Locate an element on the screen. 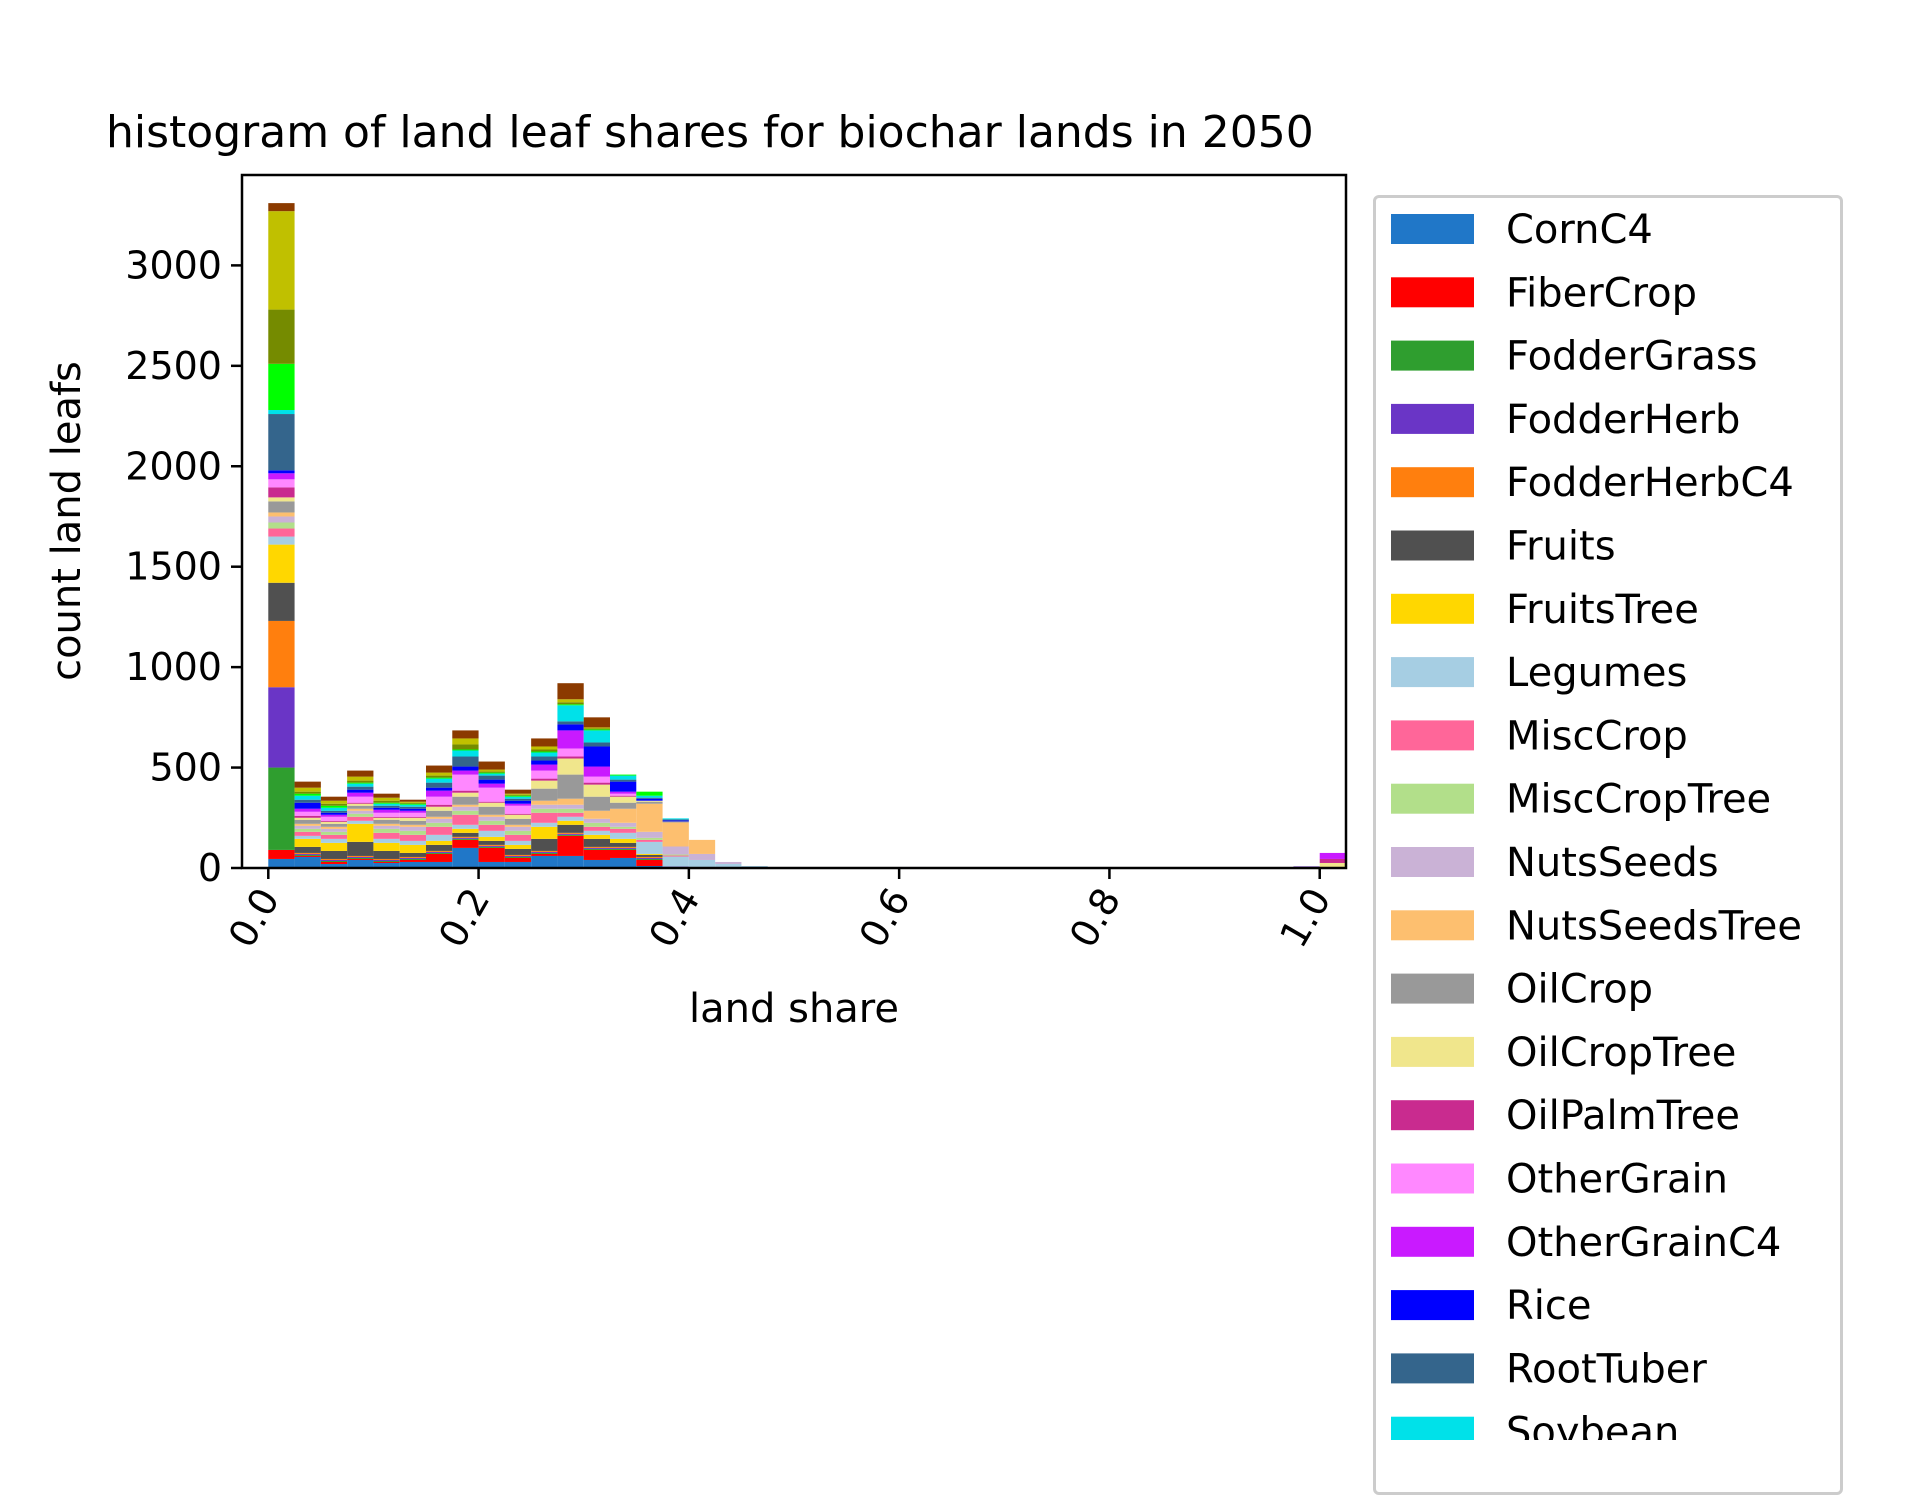 Image resolution: width=1920 pixels, height=1495 pixels. y-tick-label: 2000 is located at coordinates (173, 466).